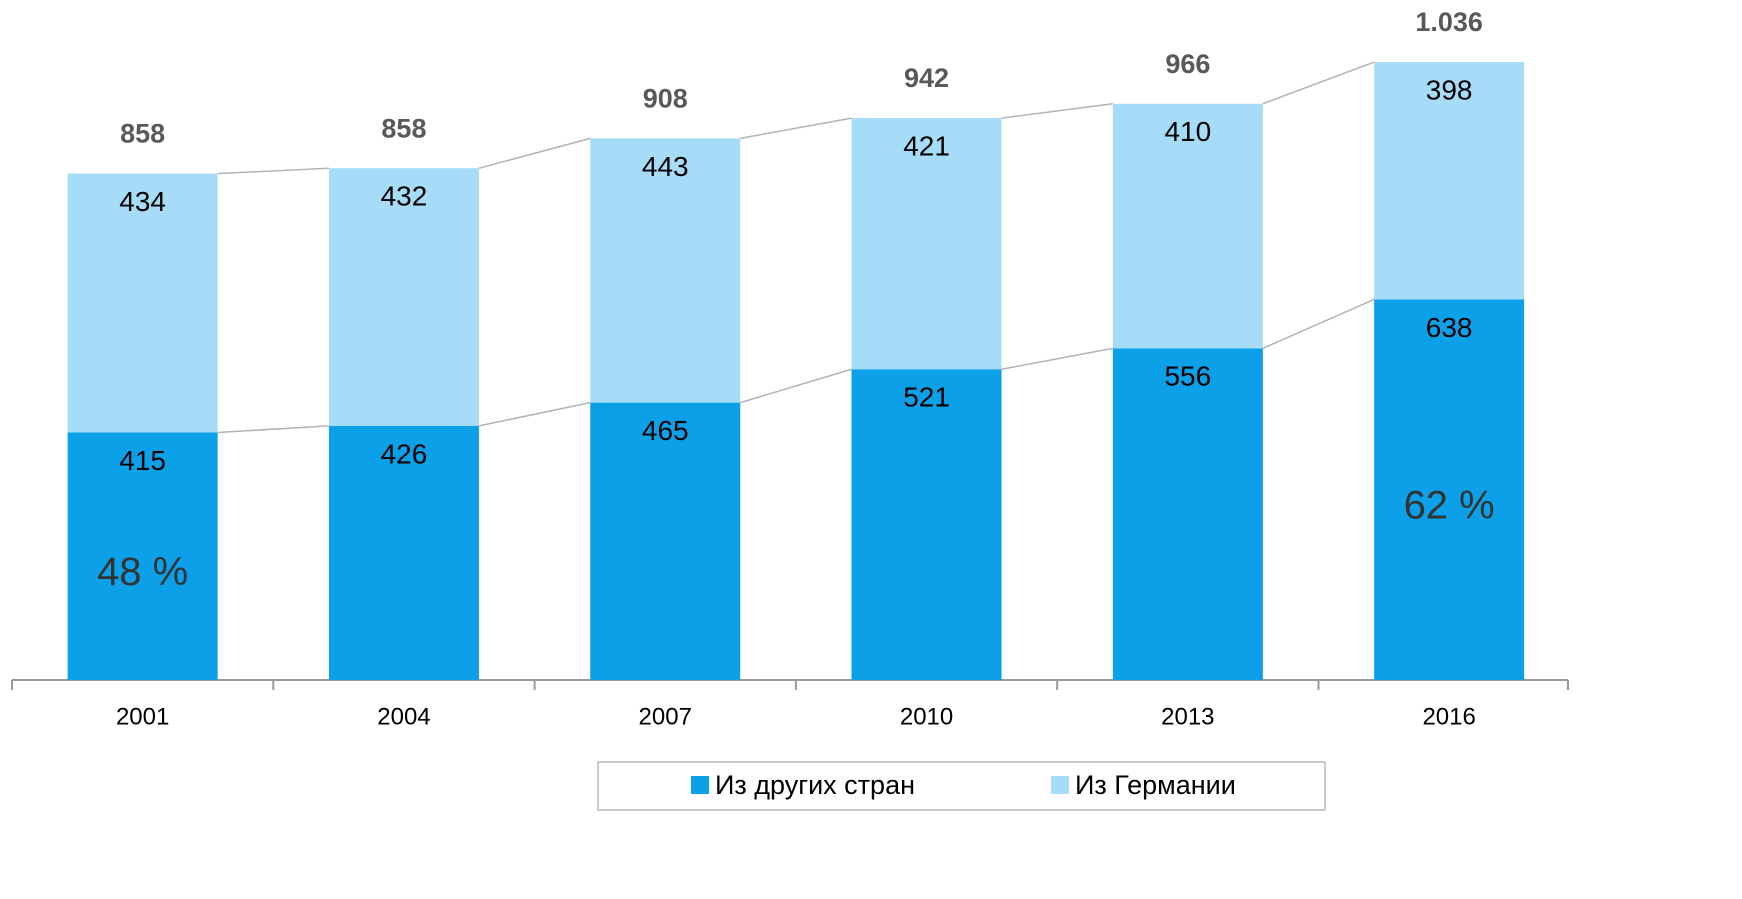 This screenshot has width=1742, height=899. I want to click on x-tick-label: 2007, so click(665, 716).